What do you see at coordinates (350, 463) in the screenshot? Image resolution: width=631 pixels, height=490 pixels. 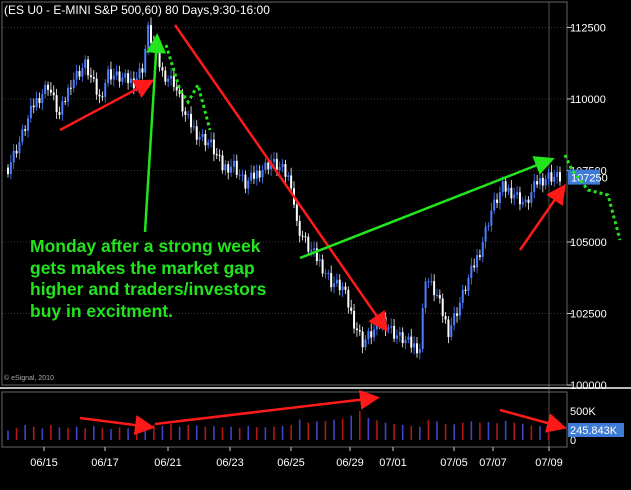 I see `x-tick-label: 06/29` at bounding box center [350, 463].